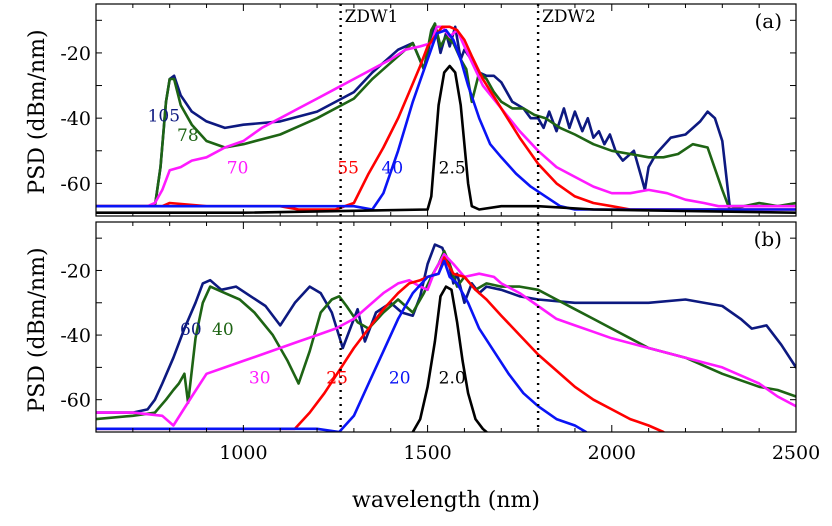 The width and height of the screenshot is (832, 526). Describe the element at coordinates (768, 21) in the screenshot. I see `panel-label-a: (a)` at that location.